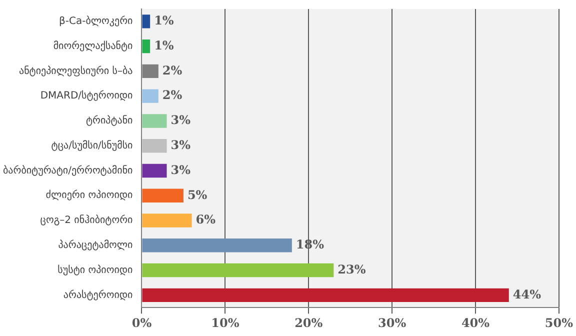  Describe the element at coordinates (559, 323) in the screenshot. I see `x-tick-label: 50%` at that location.